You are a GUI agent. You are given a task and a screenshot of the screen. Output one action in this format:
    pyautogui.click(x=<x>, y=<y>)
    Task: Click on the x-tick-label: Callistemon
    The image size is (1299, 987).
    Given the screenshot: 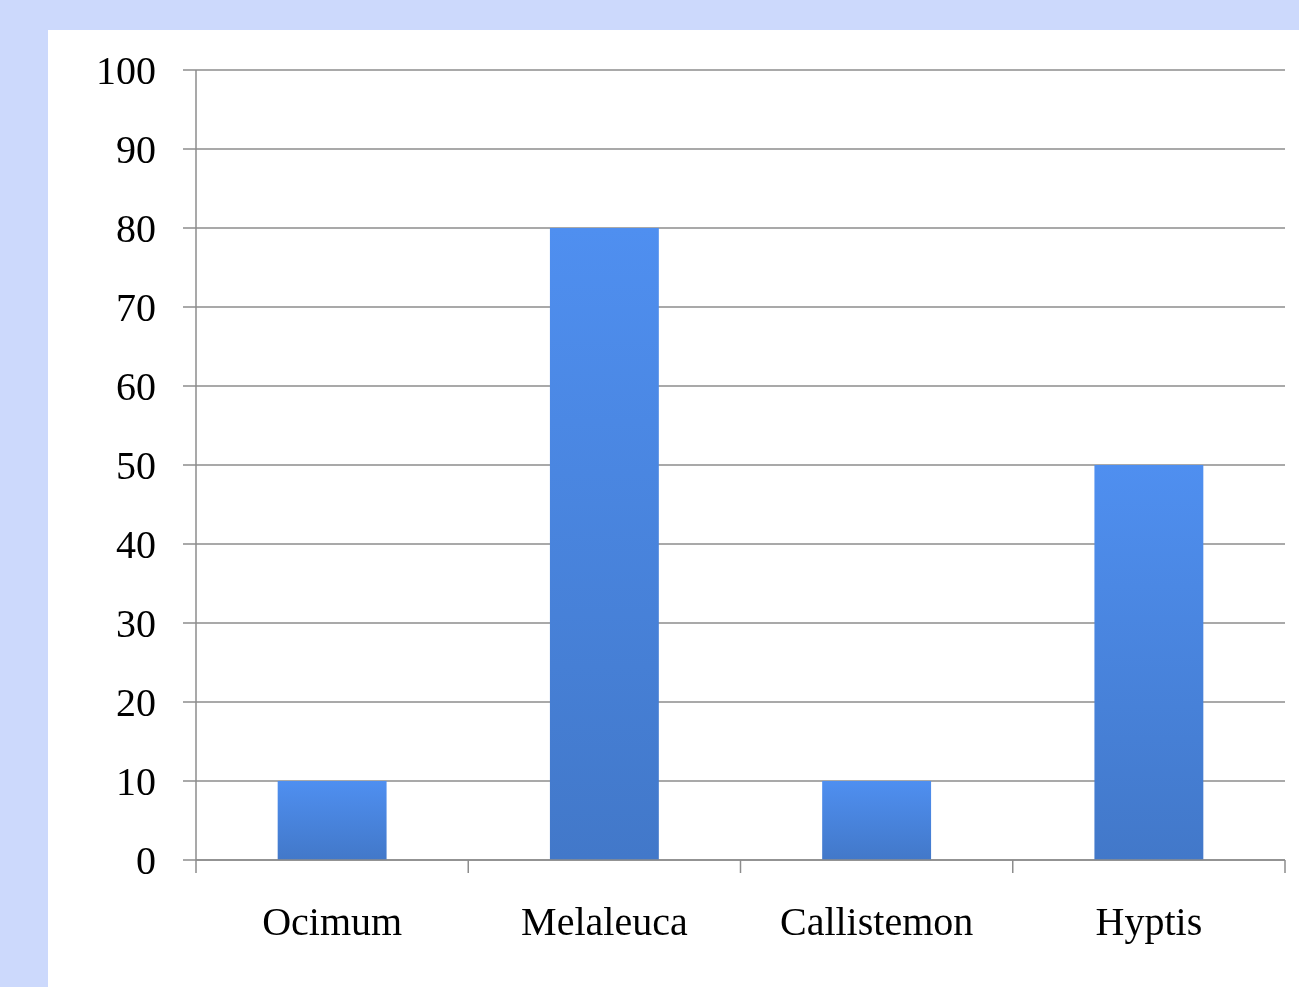 What is the action you would take?
    pyautogui.click(x=876, y=921)
    